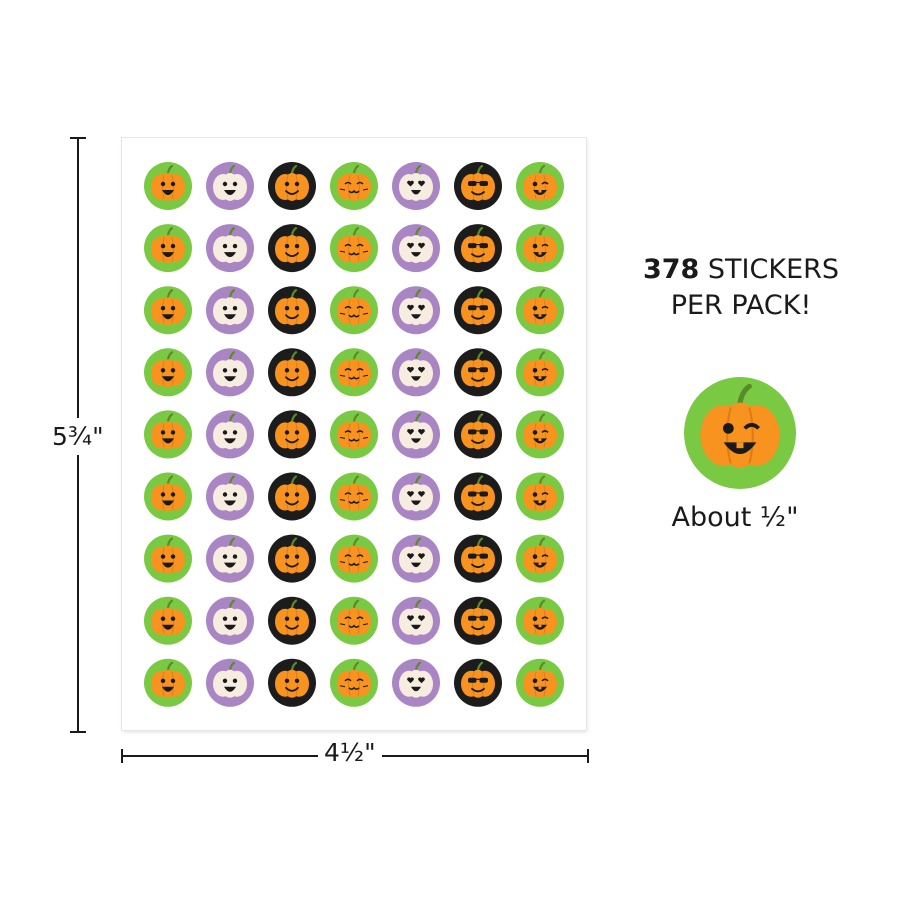 The height and width of the screenshot is (900, 900). I want to click on height-label: 5¾", so click(78, 436).